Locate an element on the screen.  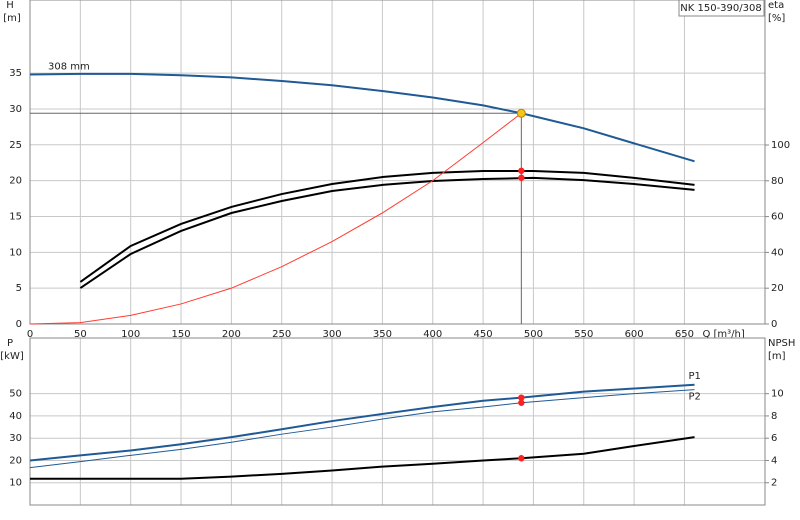
y-tick-label: 25 is located at coordinates (15, 145).